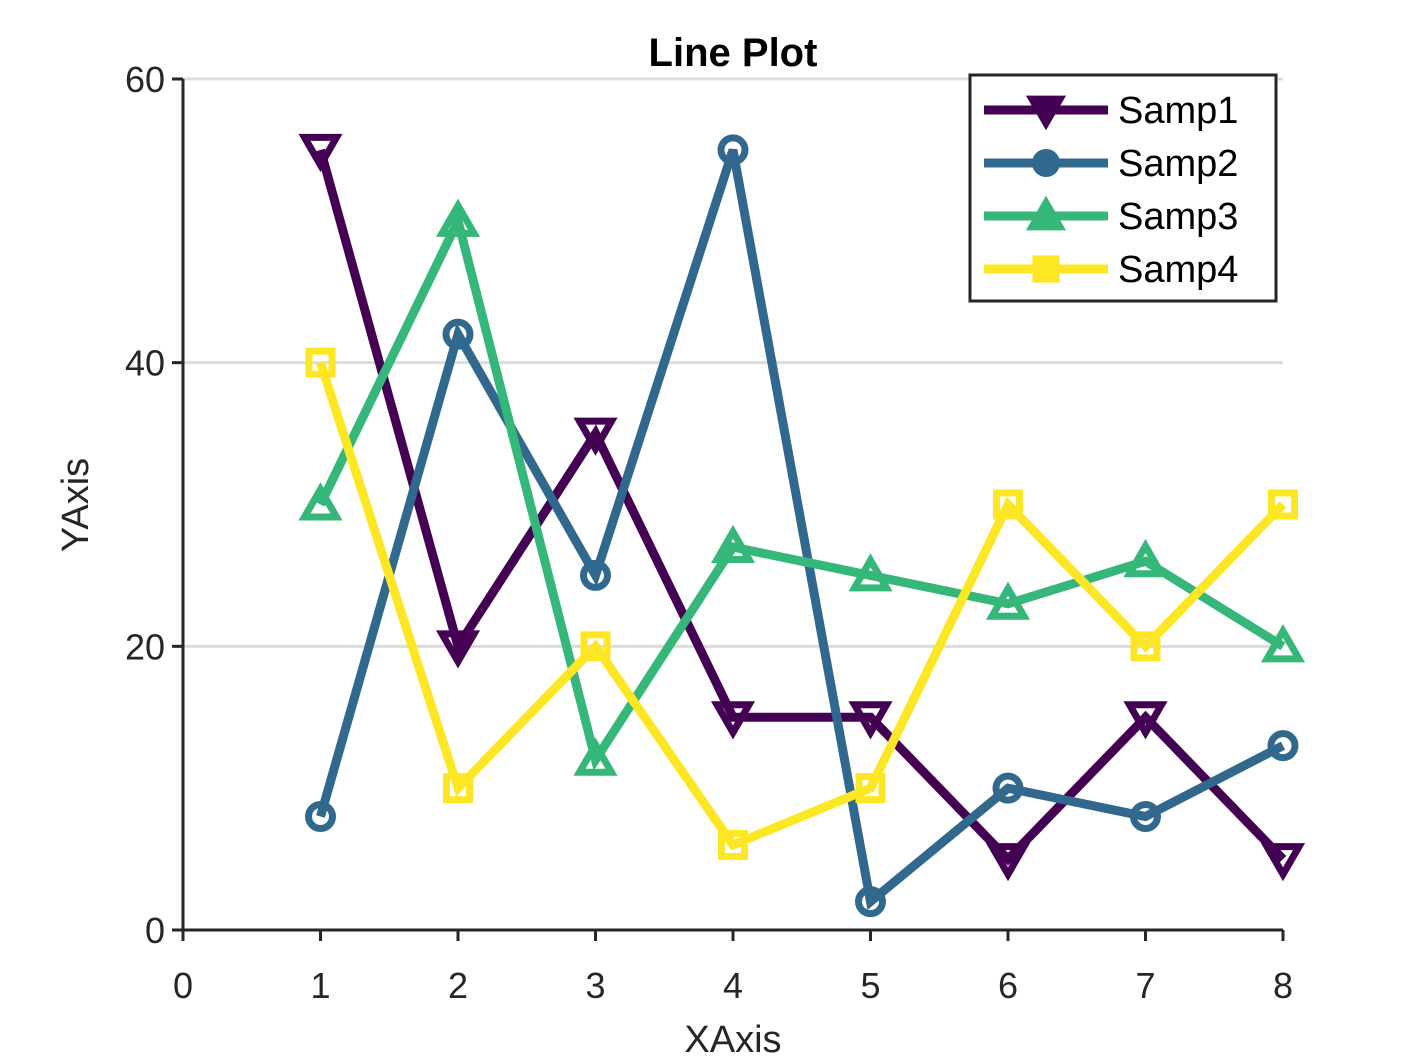  What do you see at coordinates (145, 646) in the screenshot?
I see `y-tick-label-20: 20` at bounding box center [145, 646].